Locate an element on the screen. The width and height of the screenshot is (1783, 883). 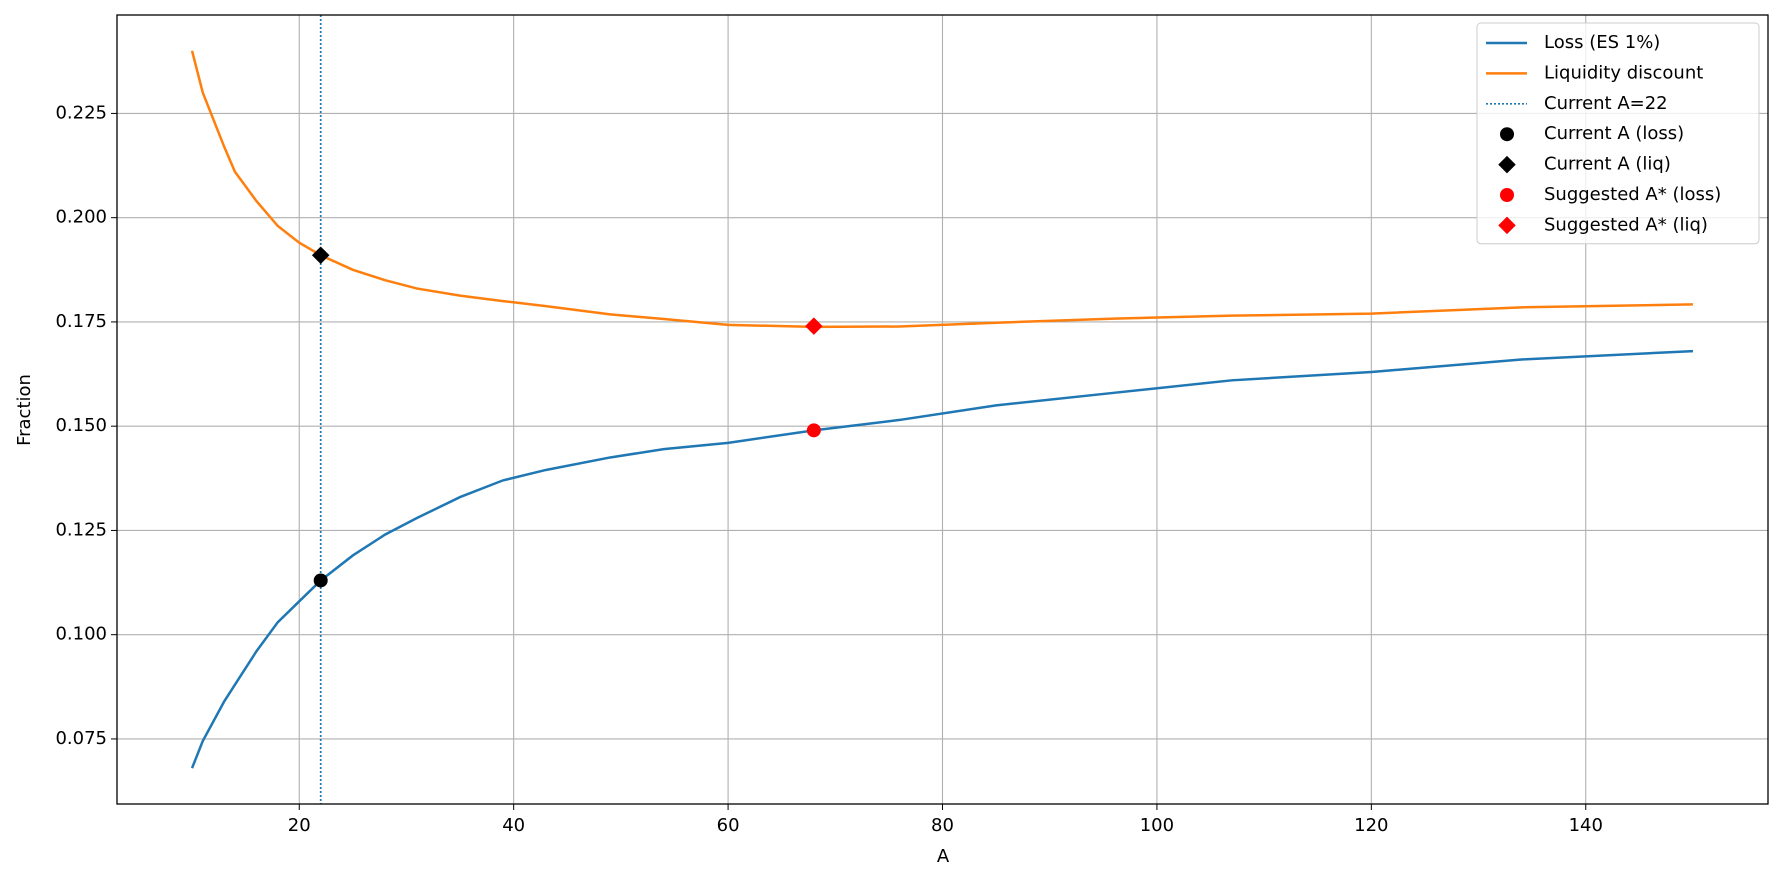
legend-box is located at coordinates (1618, 133).